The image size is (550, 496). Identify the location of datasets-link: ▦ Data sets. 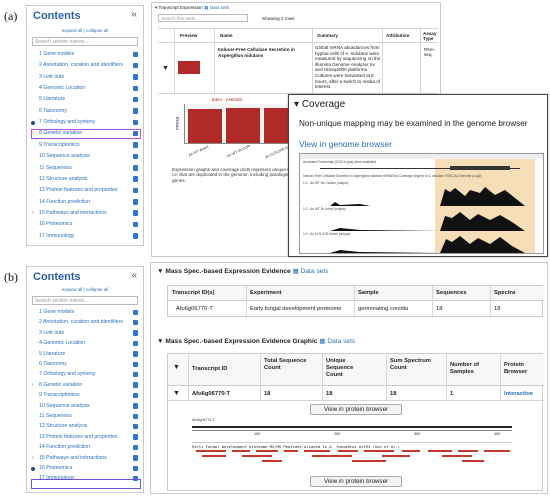
(310, 271).